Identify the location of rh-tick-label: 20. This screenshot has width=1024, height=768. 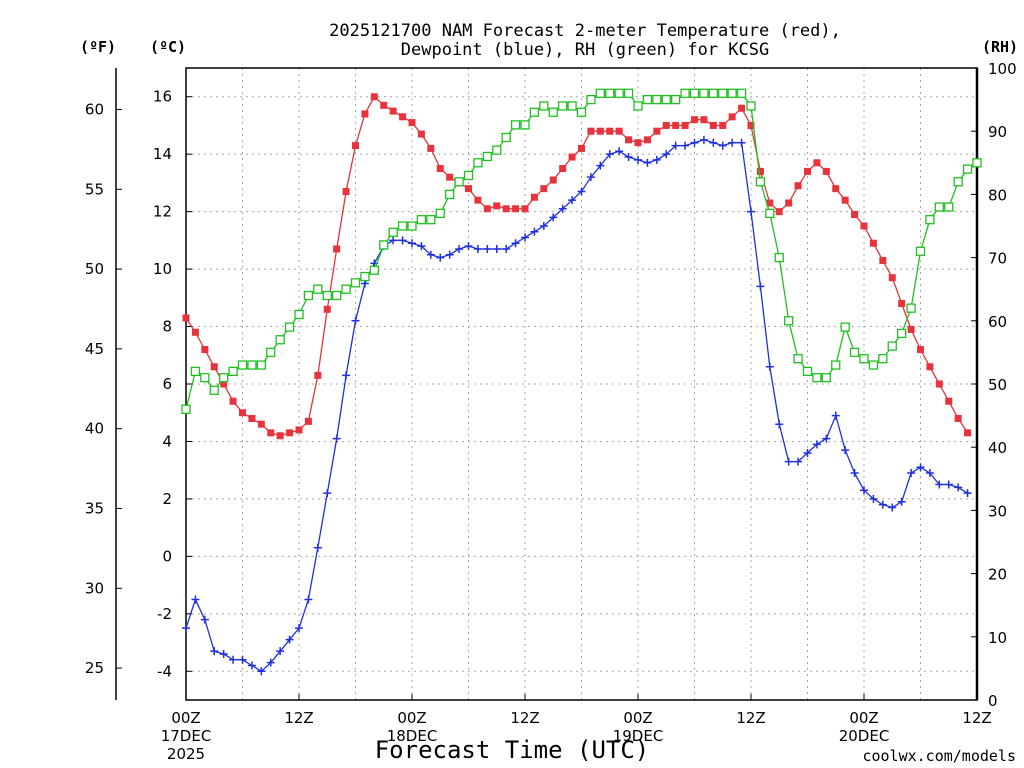
(997, 575).